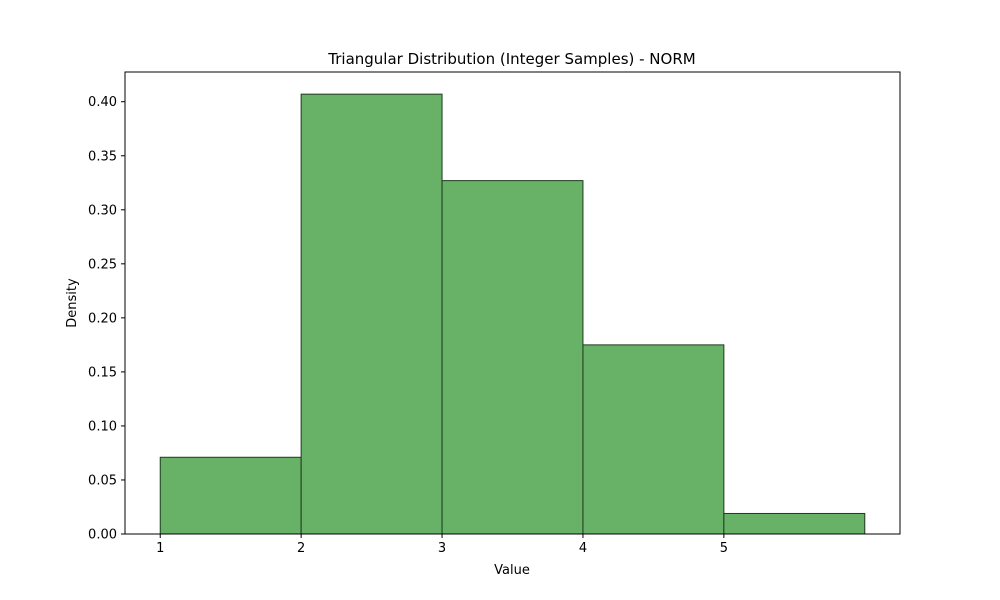 This screenshot has height=600, width=1000. I want to click on x-axis-label: Value, so click(512, 570).